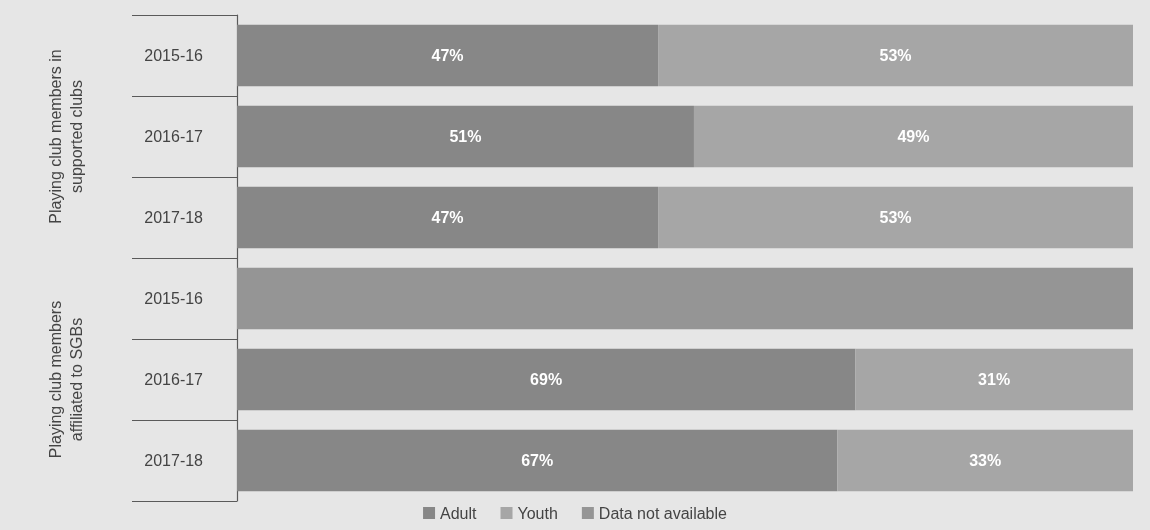 This screenshot has height=530, width=1150. I want to click on data-label: 67%, so click(537, 460).